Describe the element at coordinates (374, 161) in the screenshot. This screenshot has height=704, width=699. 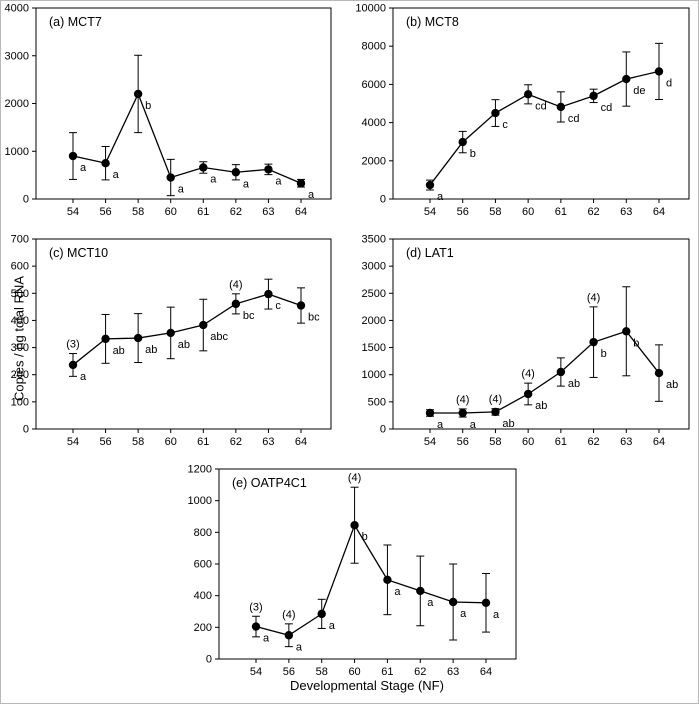
I see `y-tick-label: 2000` at that location.